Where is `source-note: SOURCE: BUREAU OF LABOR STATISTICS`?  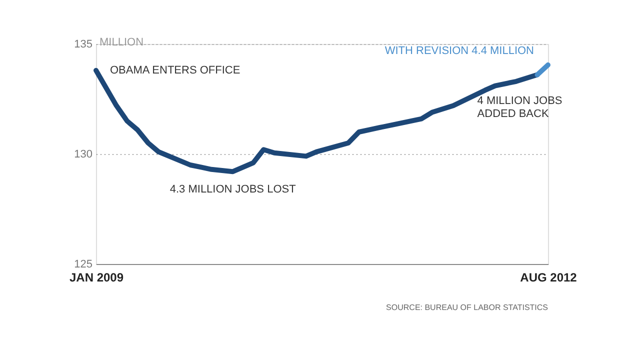
source-note: SOURCE: BUREAU OF LABOR STATISTICS is located at coordinates (467, 307).